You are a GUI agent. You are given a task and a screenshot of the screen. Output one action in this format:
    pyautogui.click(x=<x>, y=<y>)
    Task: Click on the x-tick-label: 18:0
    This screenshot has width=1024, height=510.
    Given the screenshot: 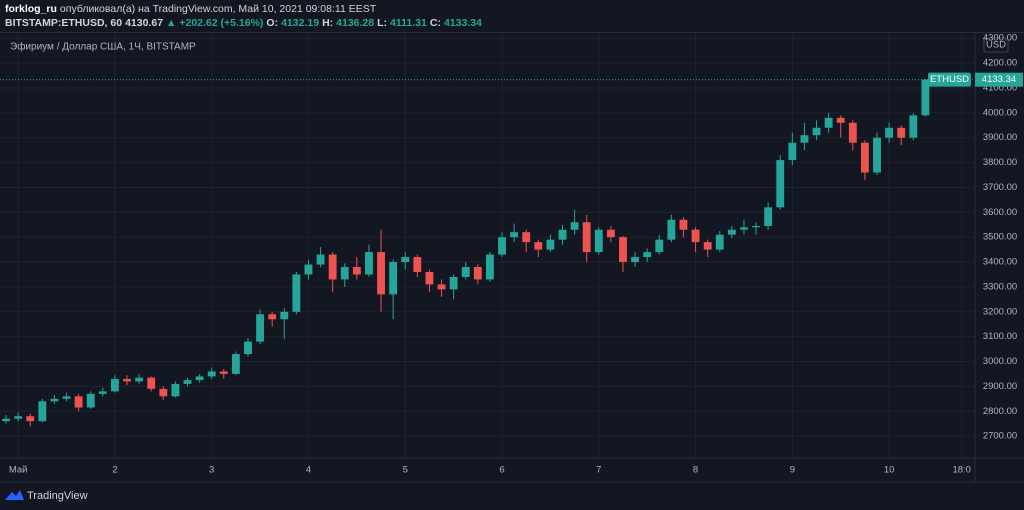 What is the action you would take?
    pyautogui.click(x=961, y=470)
    